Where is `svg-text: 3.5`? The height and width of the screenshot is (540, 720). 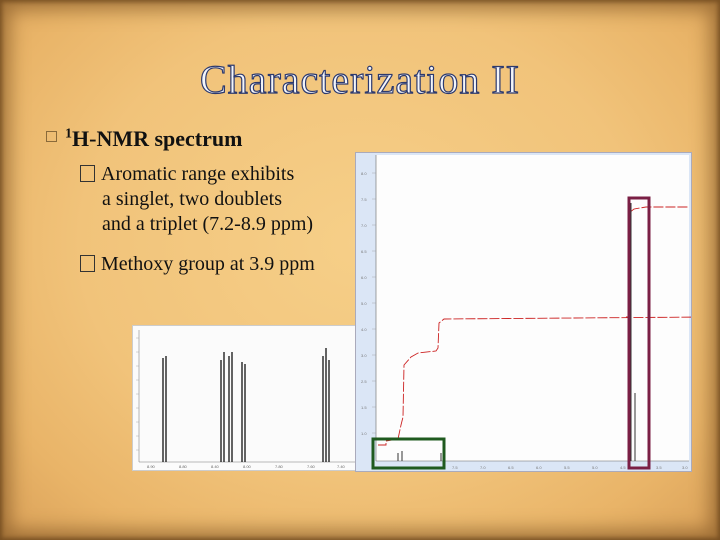 svg-text: 3.5 is located at coordinates (659, 467).